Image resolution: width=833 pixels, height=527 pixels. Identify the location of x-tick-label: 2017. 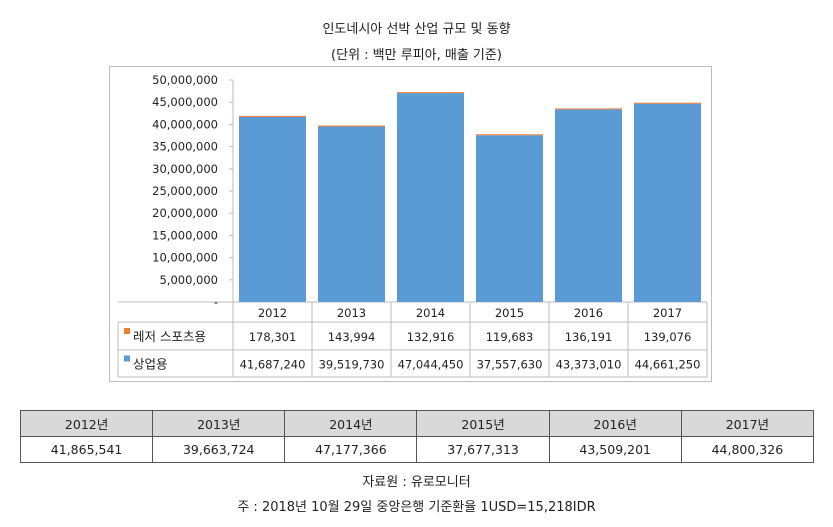
(667, 313).